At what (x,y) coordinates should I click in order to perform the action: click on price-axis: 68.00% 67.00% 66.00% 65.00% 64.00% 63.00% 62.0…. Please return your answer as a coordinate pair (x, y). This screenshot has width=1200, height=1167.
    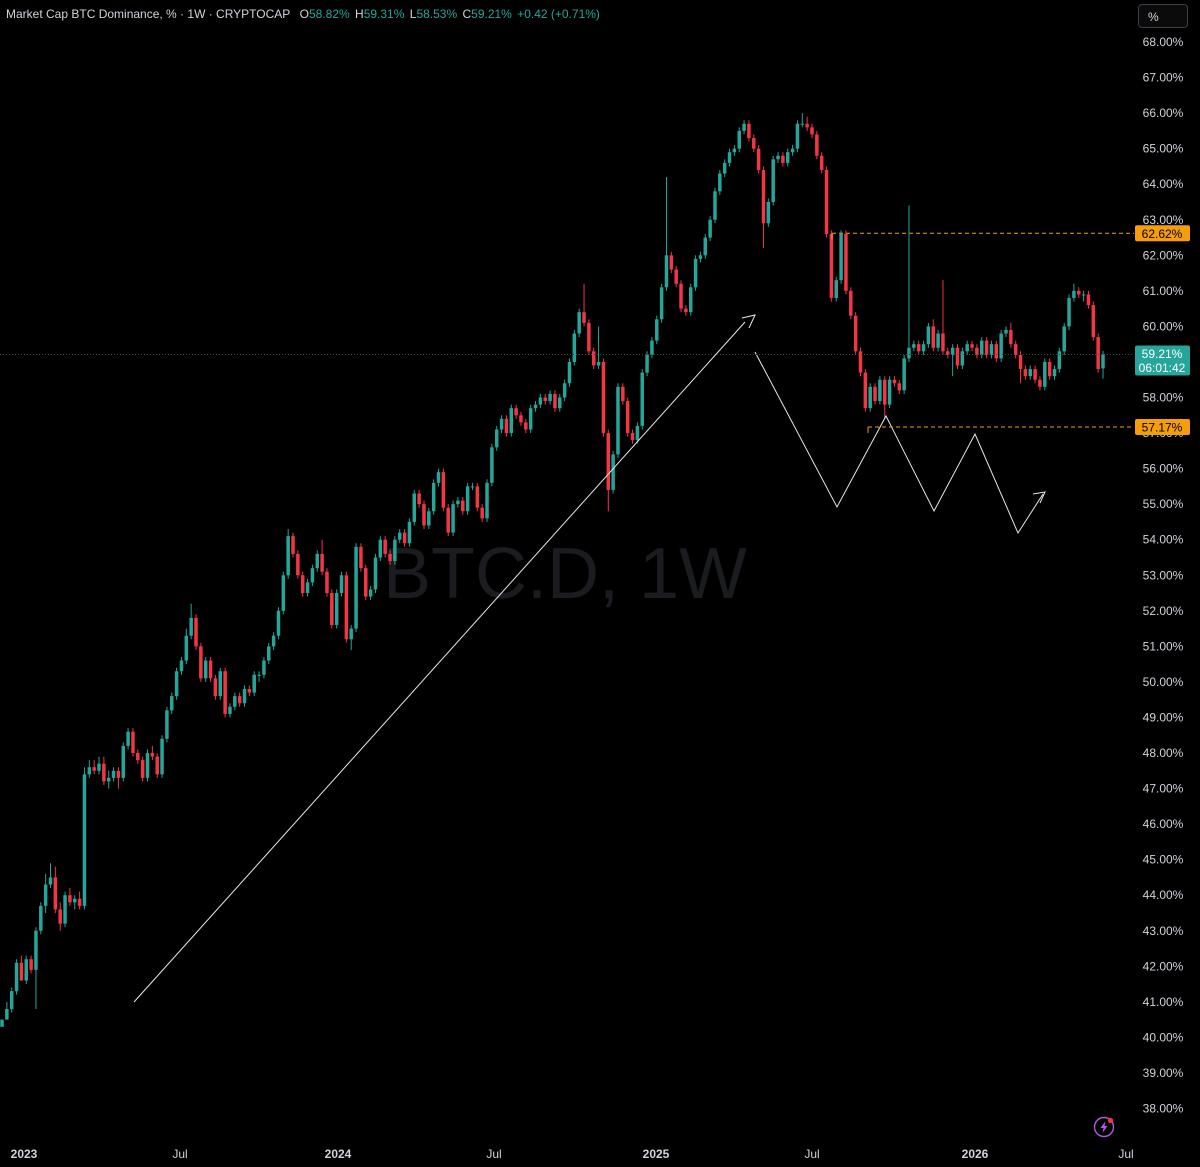
    Looking at the image, I should click on (1163, 575).